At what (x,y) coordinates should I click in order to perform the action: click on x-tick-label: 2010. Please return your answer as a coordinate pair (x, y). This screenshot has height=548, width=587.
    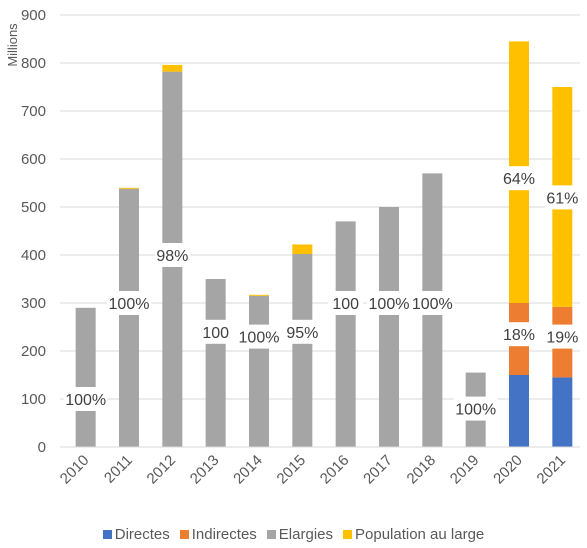
    Looking at the image, I should click on (75, 470).